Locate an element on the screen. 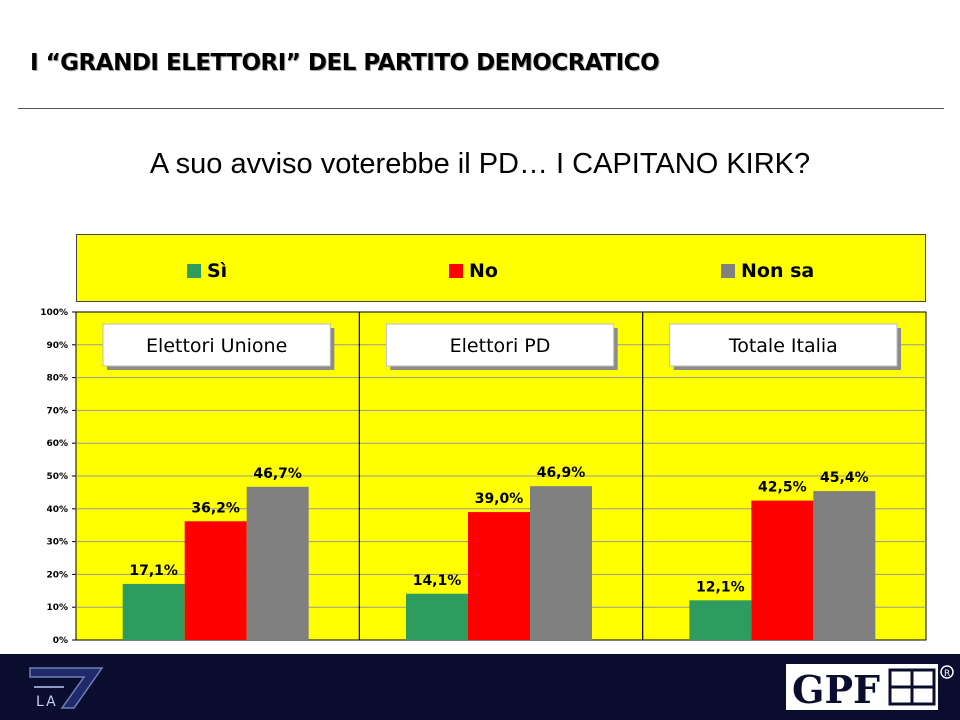  y-tick-label: 80% is located at coordinates (57, 379).